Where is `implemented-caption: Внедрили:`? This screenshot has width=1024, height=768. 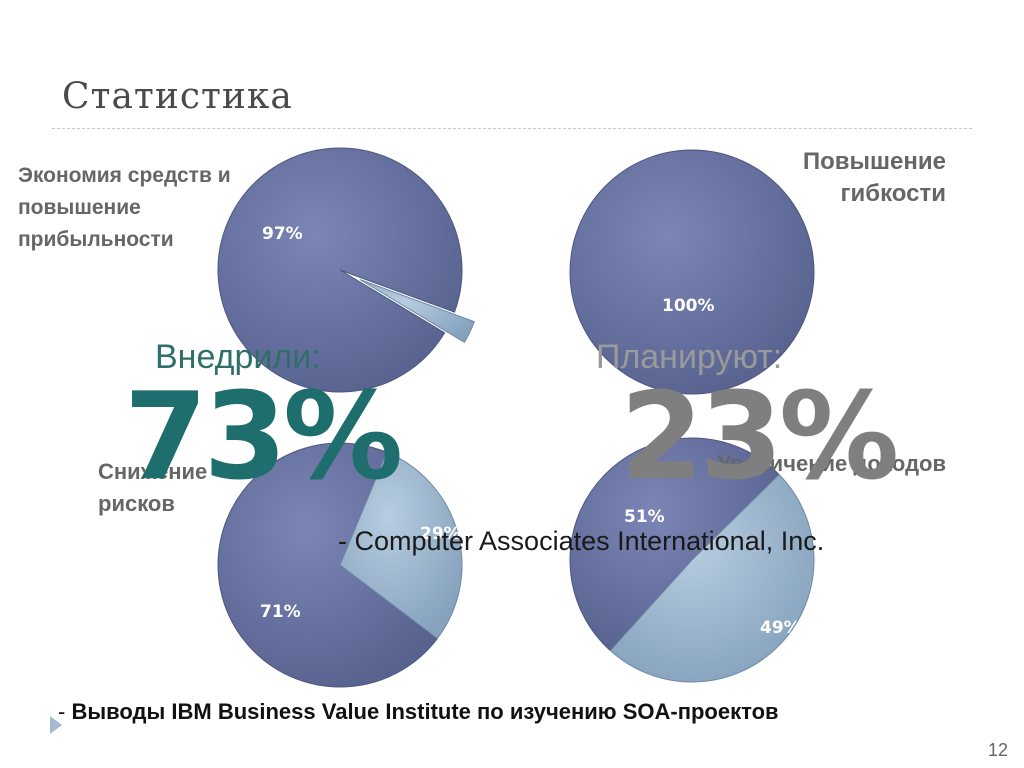
implemented-caption: Внедрили: is located at coordinates (238, 357).